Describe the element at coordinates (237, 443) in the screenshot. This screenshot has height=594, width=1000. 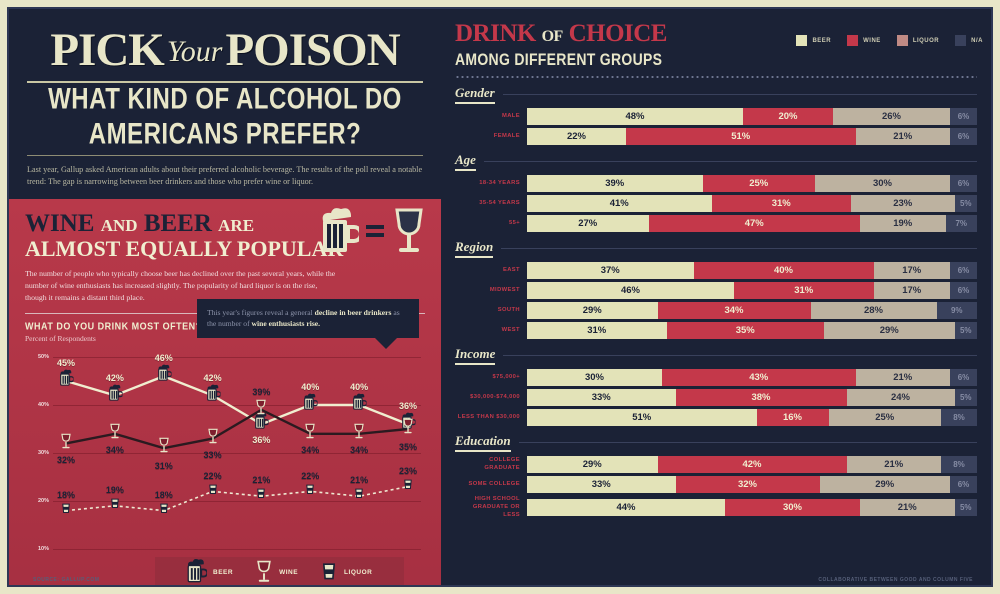
I see `chart-lines` at that location.